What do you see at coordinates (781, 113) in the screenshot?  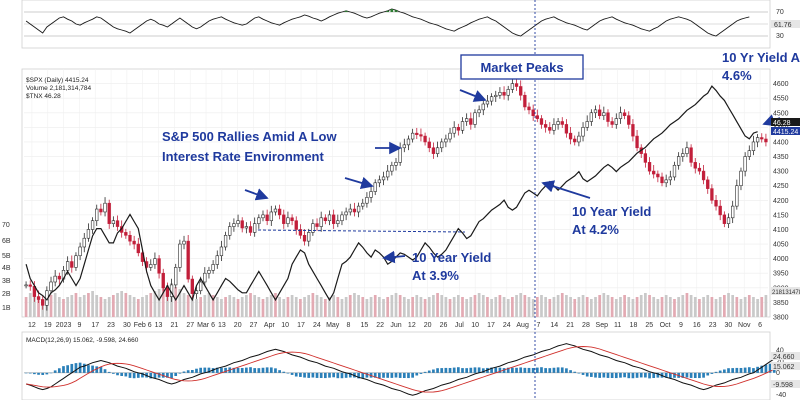 I see `price-tick-label: 4500` at bounding box center [781, 113].